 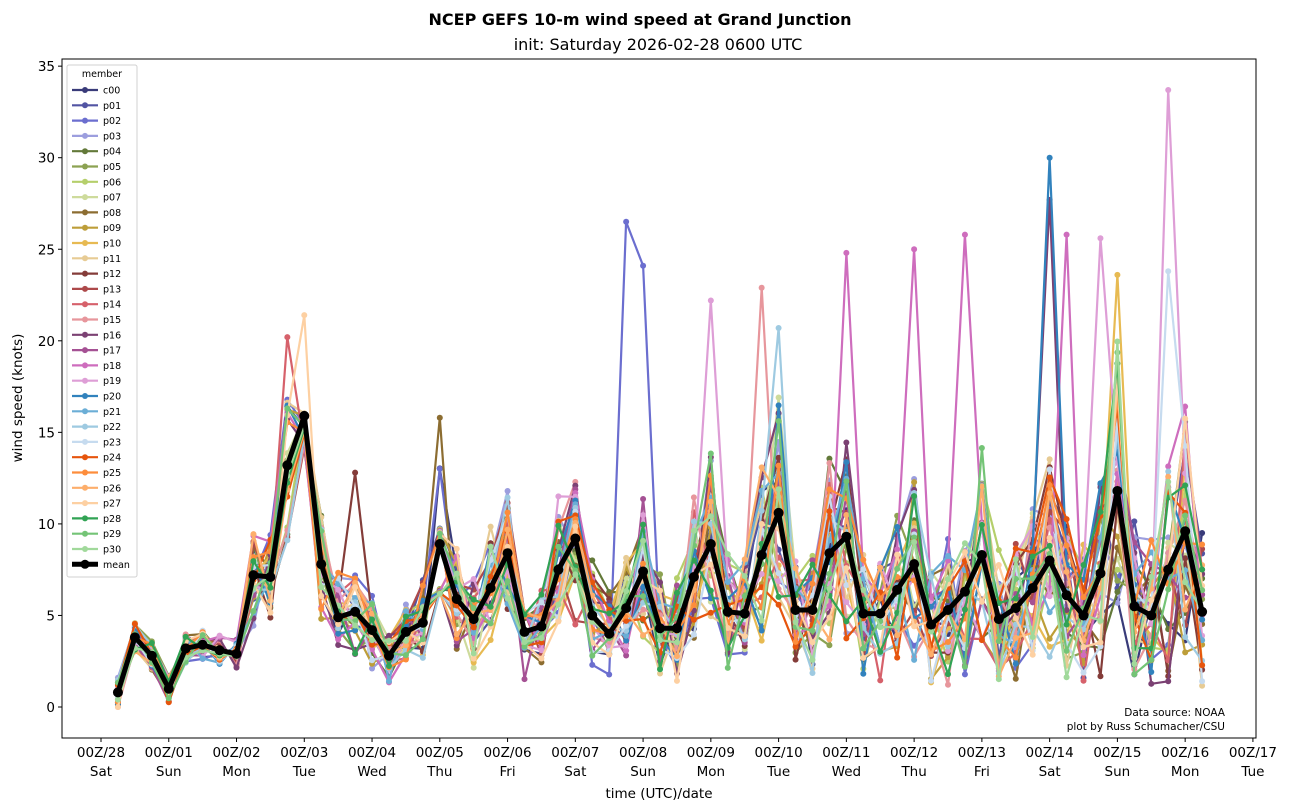 I want to click on legend-title: member, so click(x=102, y=74).